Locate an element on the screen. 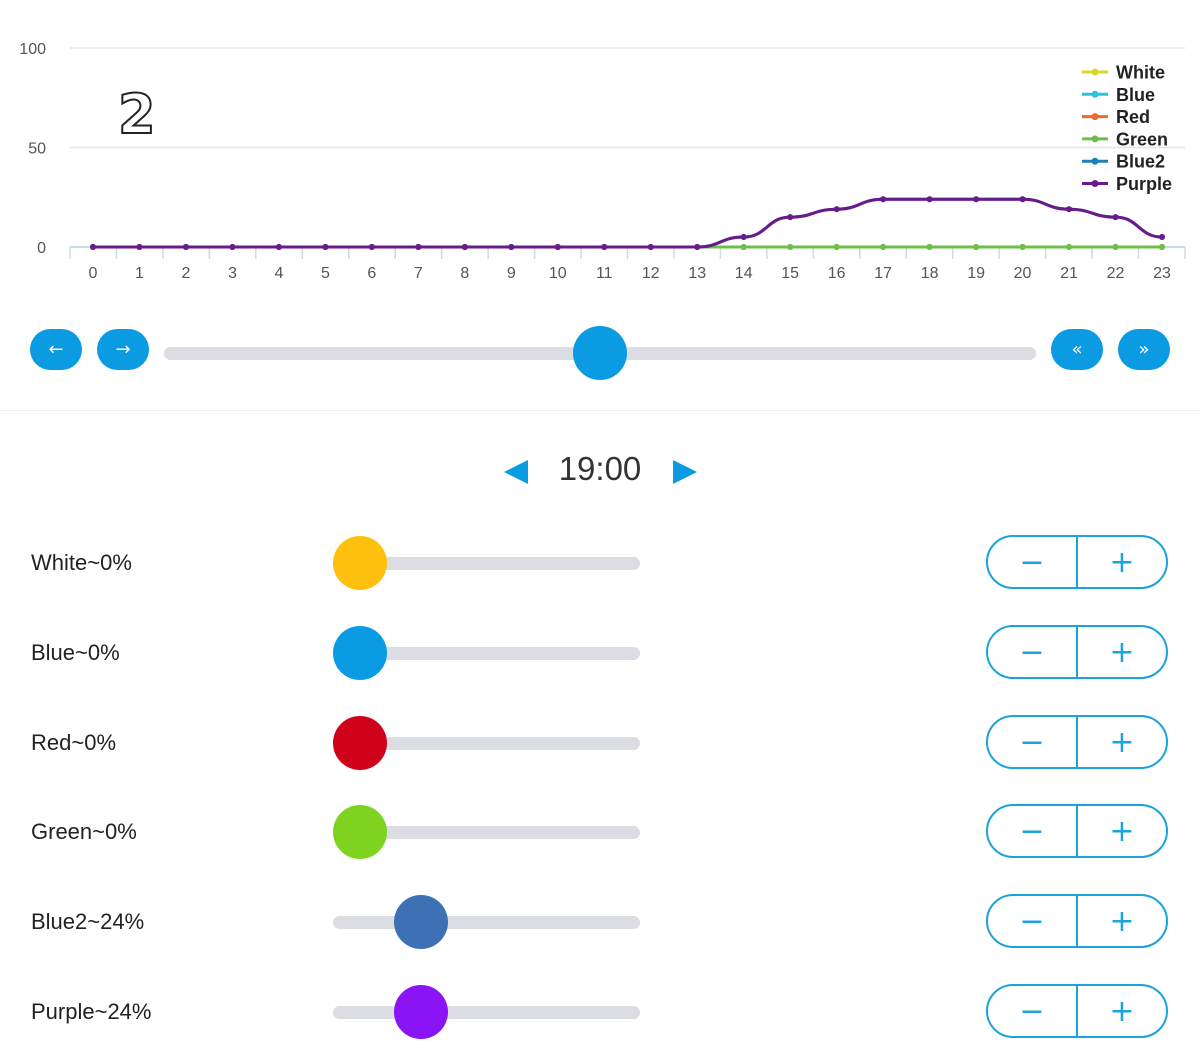 The image size is (1200, 1063). double-chevron-right-icon: » is located at coordinates (1144, 349).